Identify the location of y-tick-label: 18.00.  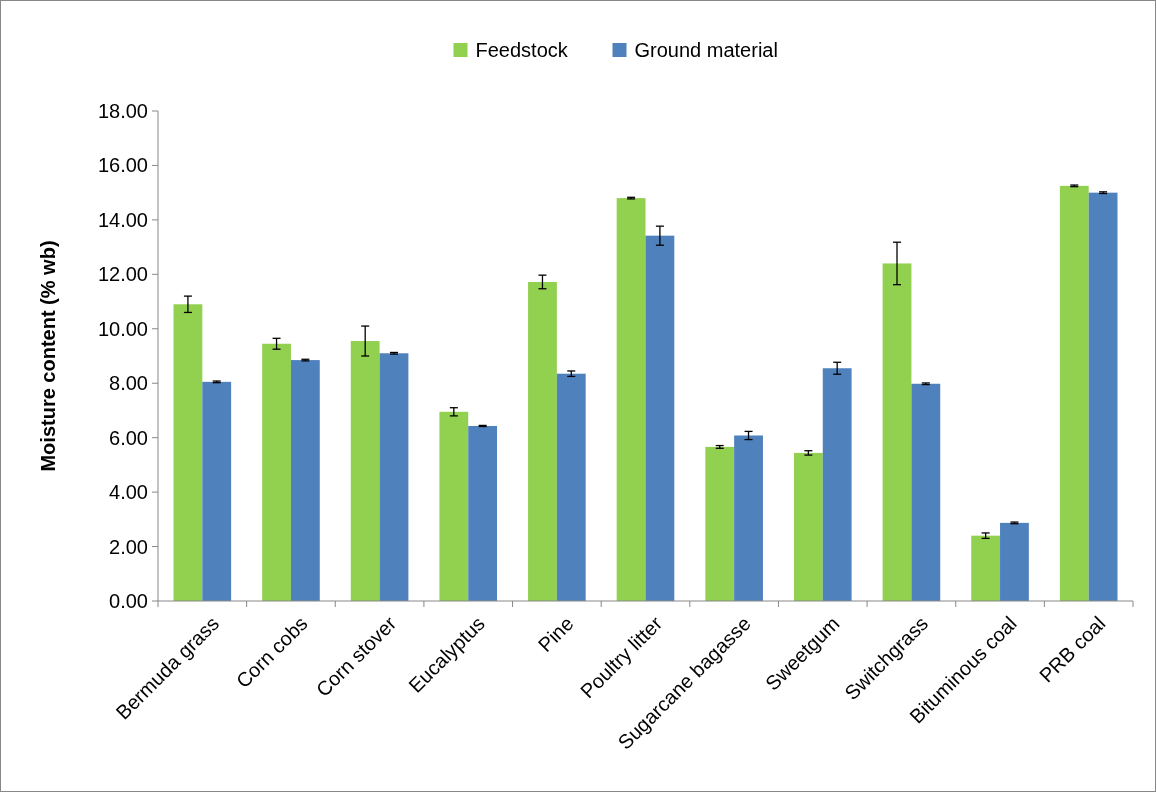
(122, 111).